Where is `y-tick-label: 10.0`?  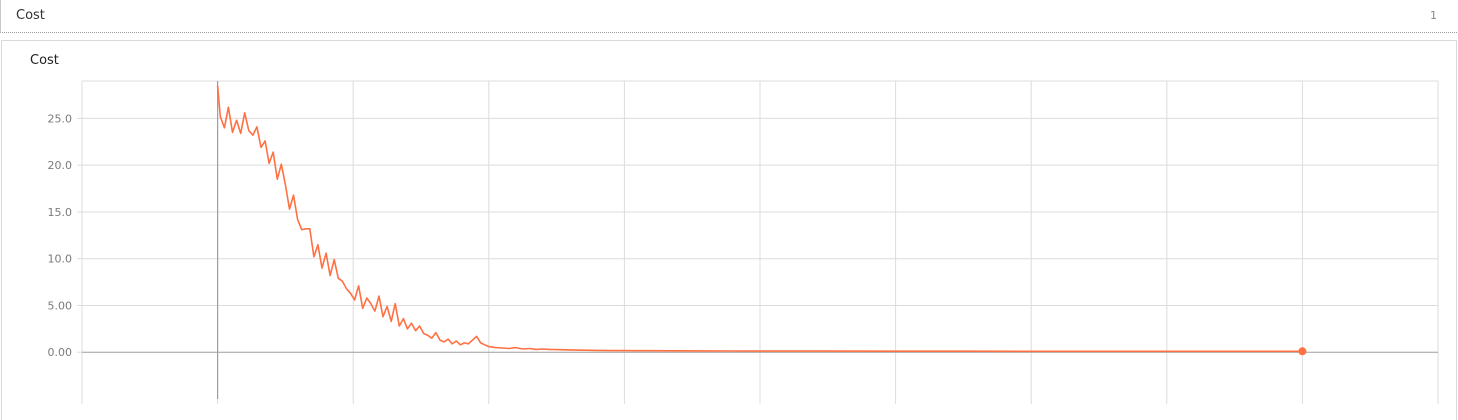
y-tick-label: 10.0 is located at coordinates (60, 259).